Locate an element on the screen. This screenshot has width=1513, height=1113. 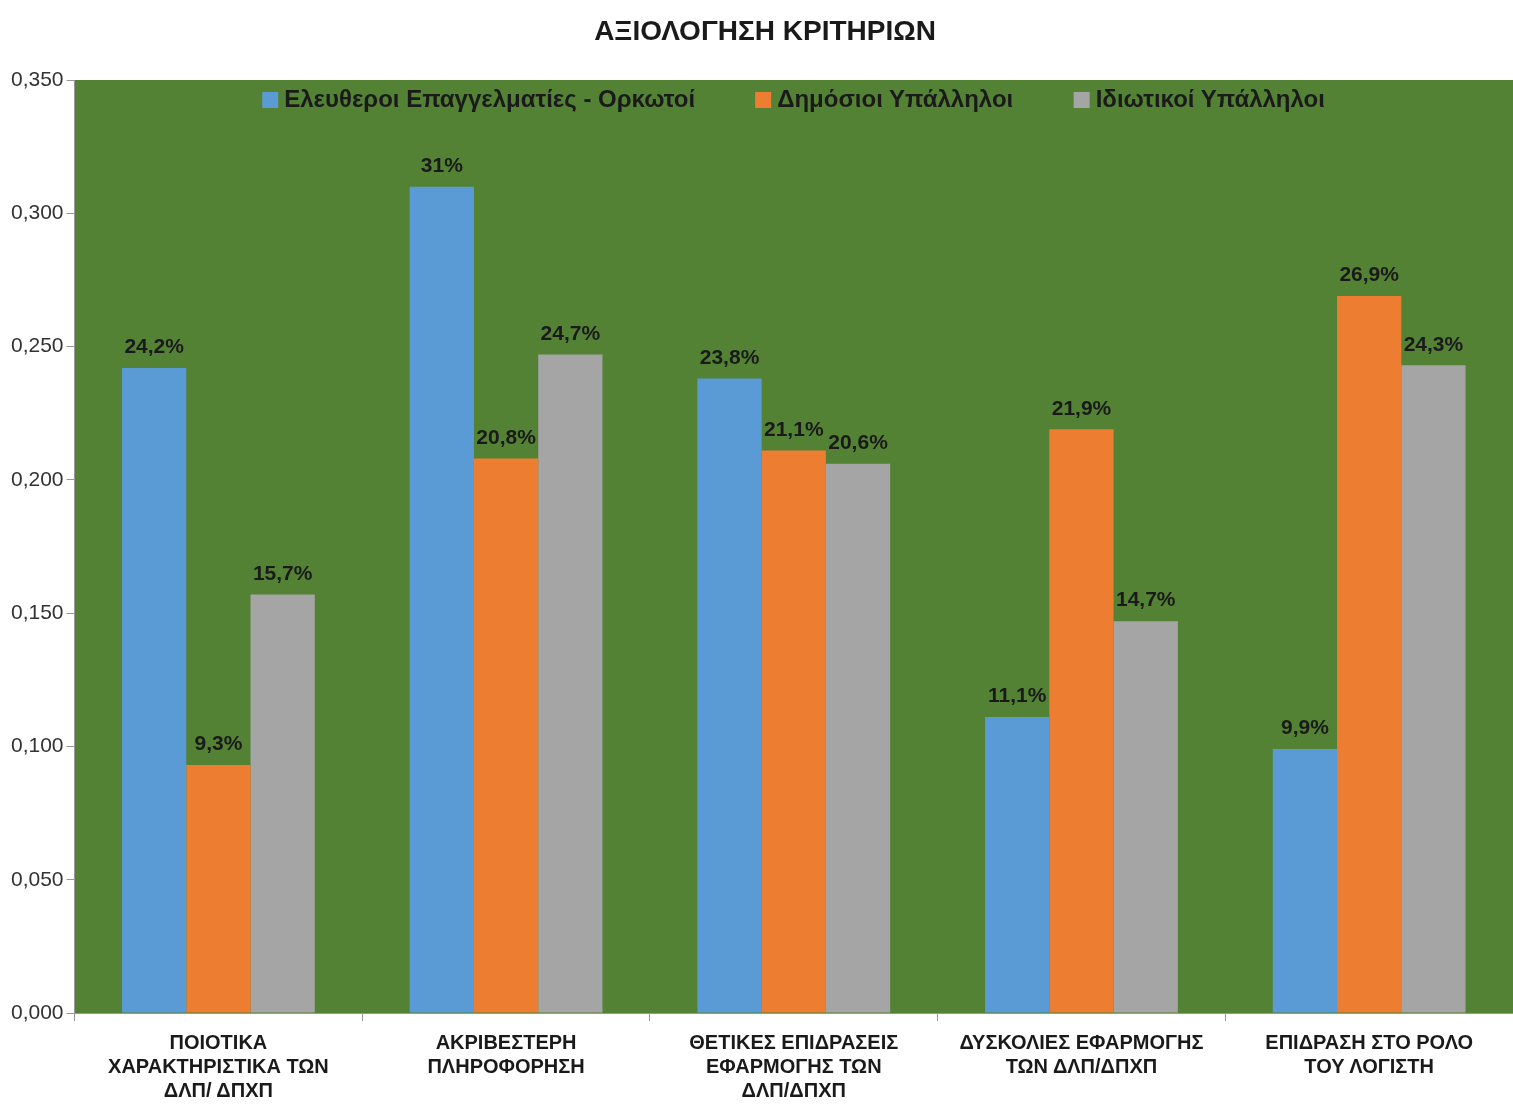
data-label: 21,9% is located at coordinates (1081, 407).